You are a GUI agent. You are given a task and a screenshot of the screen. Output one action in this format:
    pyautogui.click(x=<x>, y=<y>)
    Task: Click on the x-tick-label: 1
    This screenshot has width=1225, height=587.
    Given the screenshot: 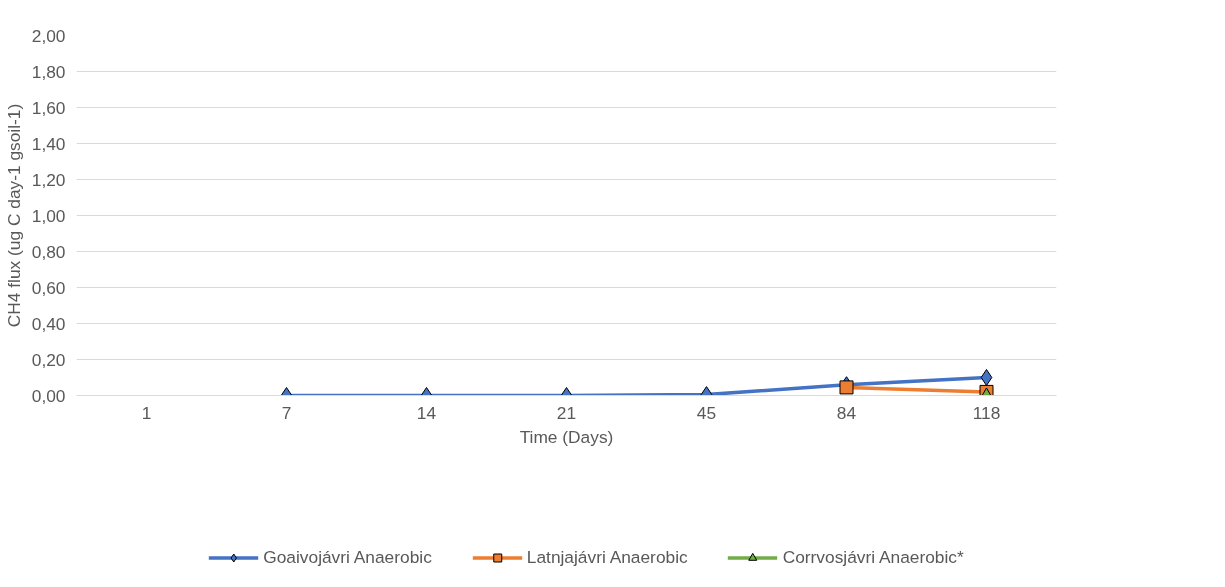 What is the action you would take?
    pyautogui.click(x=146, y=412)
    